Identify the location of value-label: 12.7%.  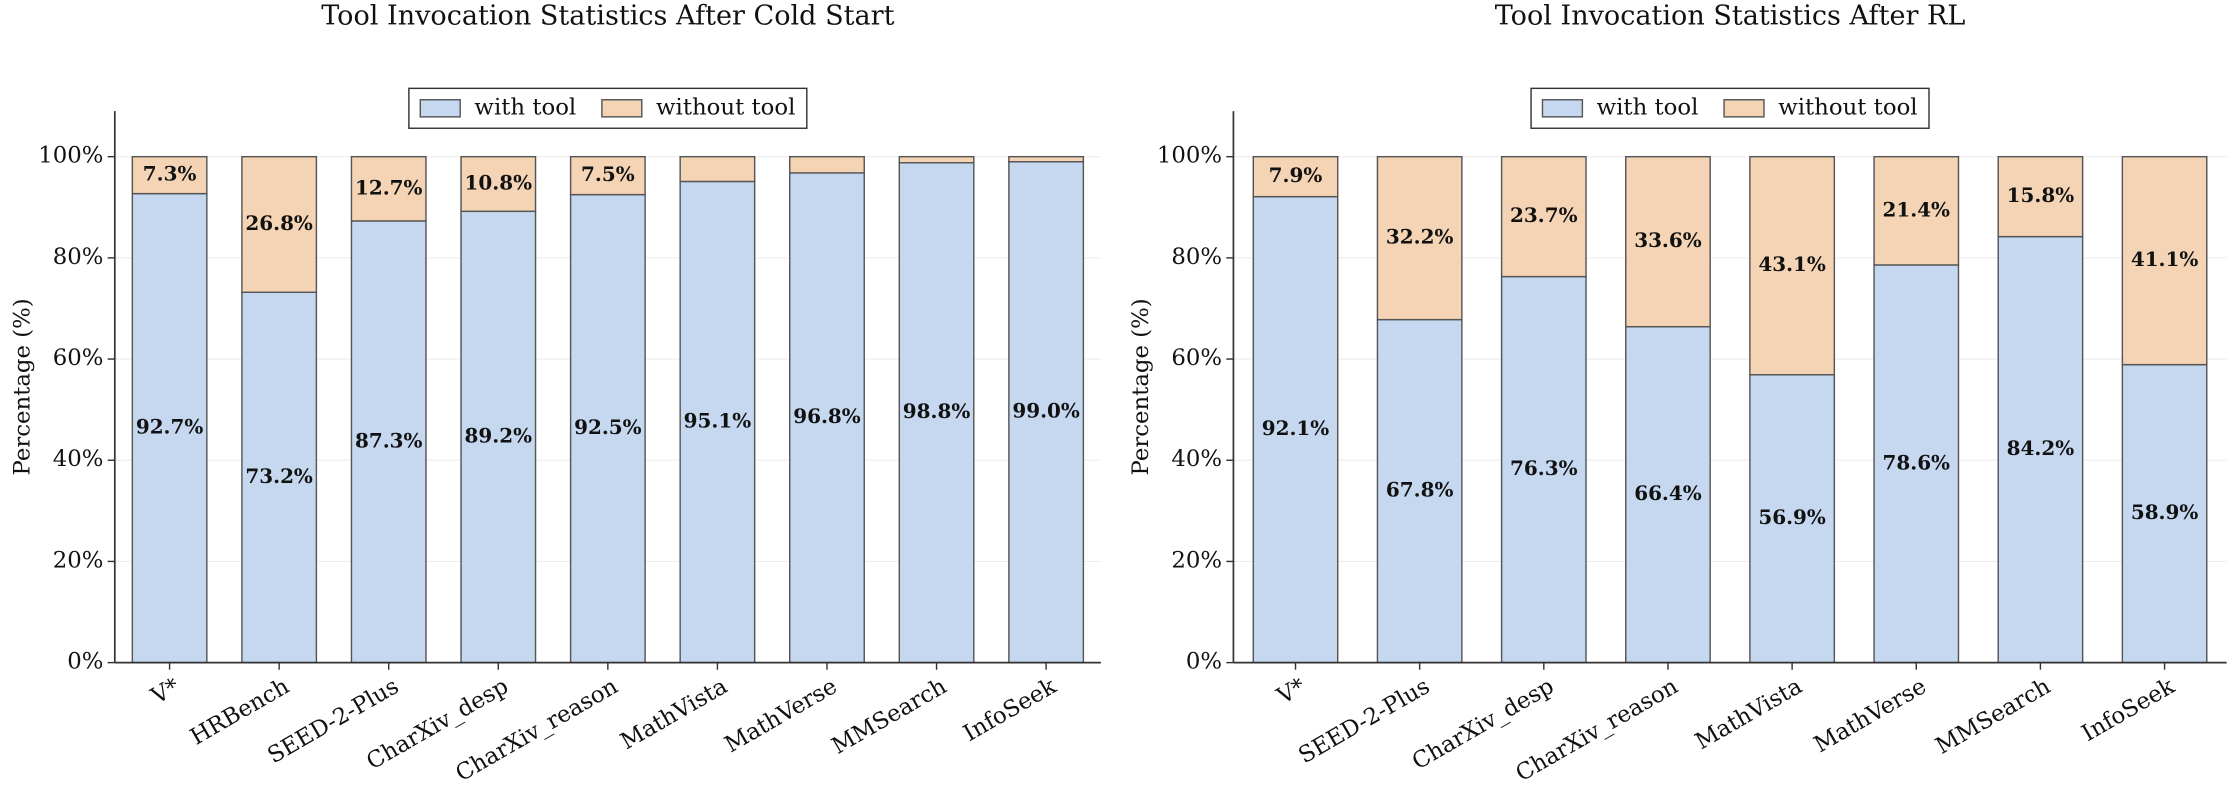
(389, 187).